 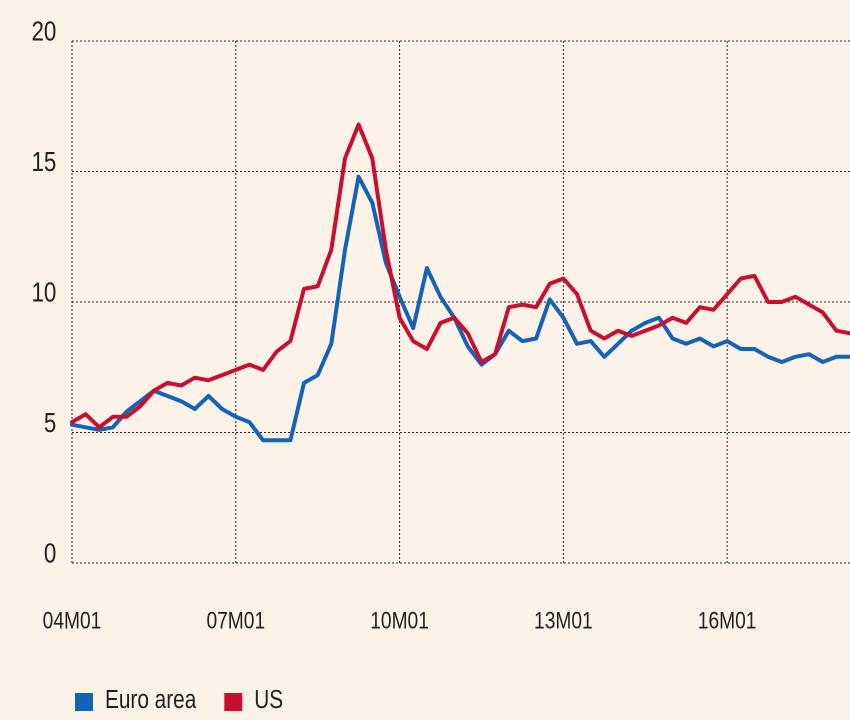 I want to click on legend-label: US, so click(x=268, y=699).